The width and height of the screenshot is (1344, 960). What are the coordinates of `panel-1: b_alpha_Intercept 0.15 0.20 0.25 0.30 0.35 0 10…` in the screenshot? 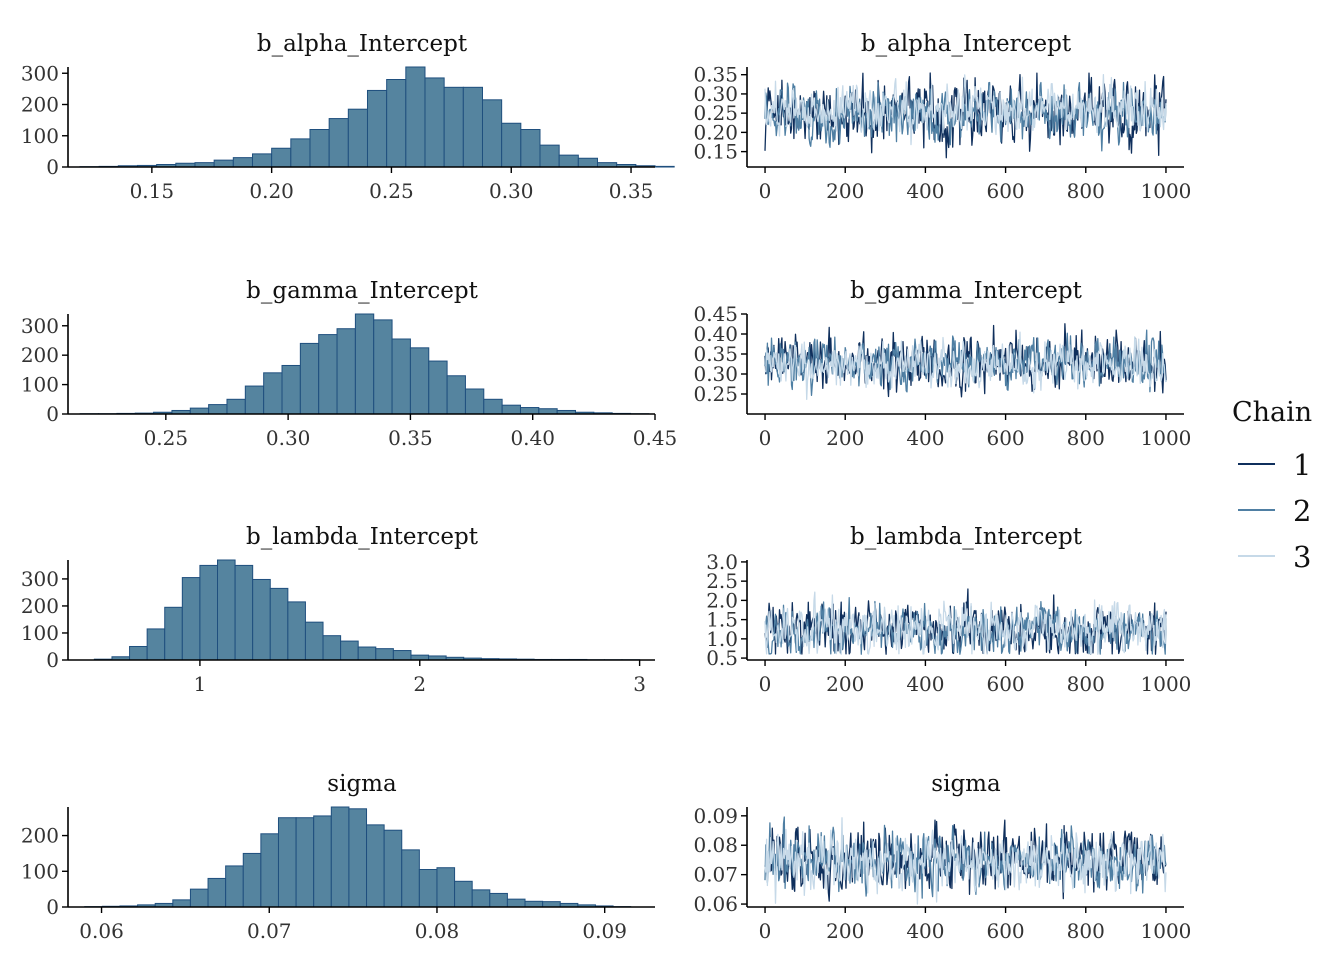 It's located at (348, 117).